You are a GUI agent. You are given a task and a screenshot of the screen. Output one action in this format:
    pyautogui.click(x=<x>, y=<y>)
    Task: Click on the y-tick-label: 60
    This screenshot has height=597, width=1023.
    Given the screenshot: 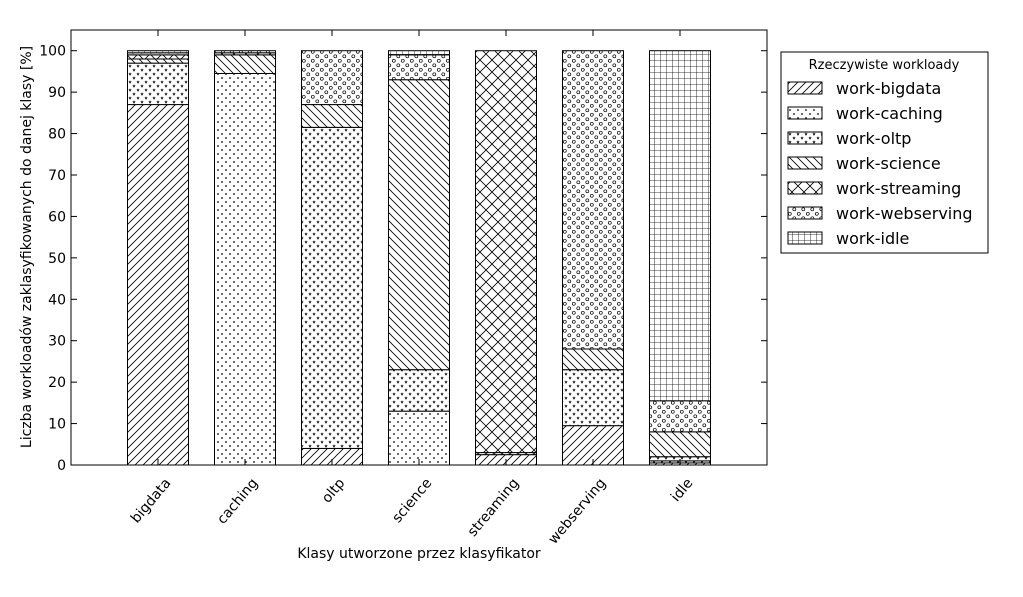 What is the action you would take?
    pyautogui.click(x=57, y=217)
    